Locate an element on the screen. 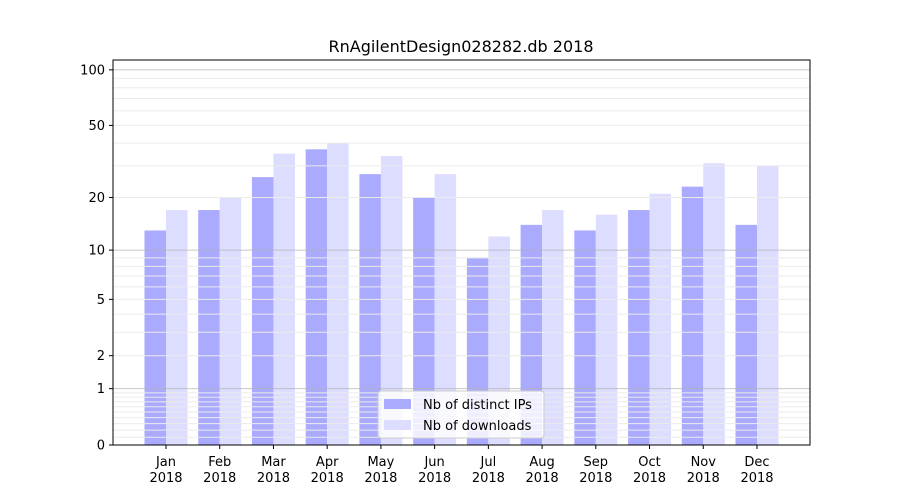 The height and width of the screenshot is (504, 900). x-tick-label: May 2018 is located at coordinates (380, 470).